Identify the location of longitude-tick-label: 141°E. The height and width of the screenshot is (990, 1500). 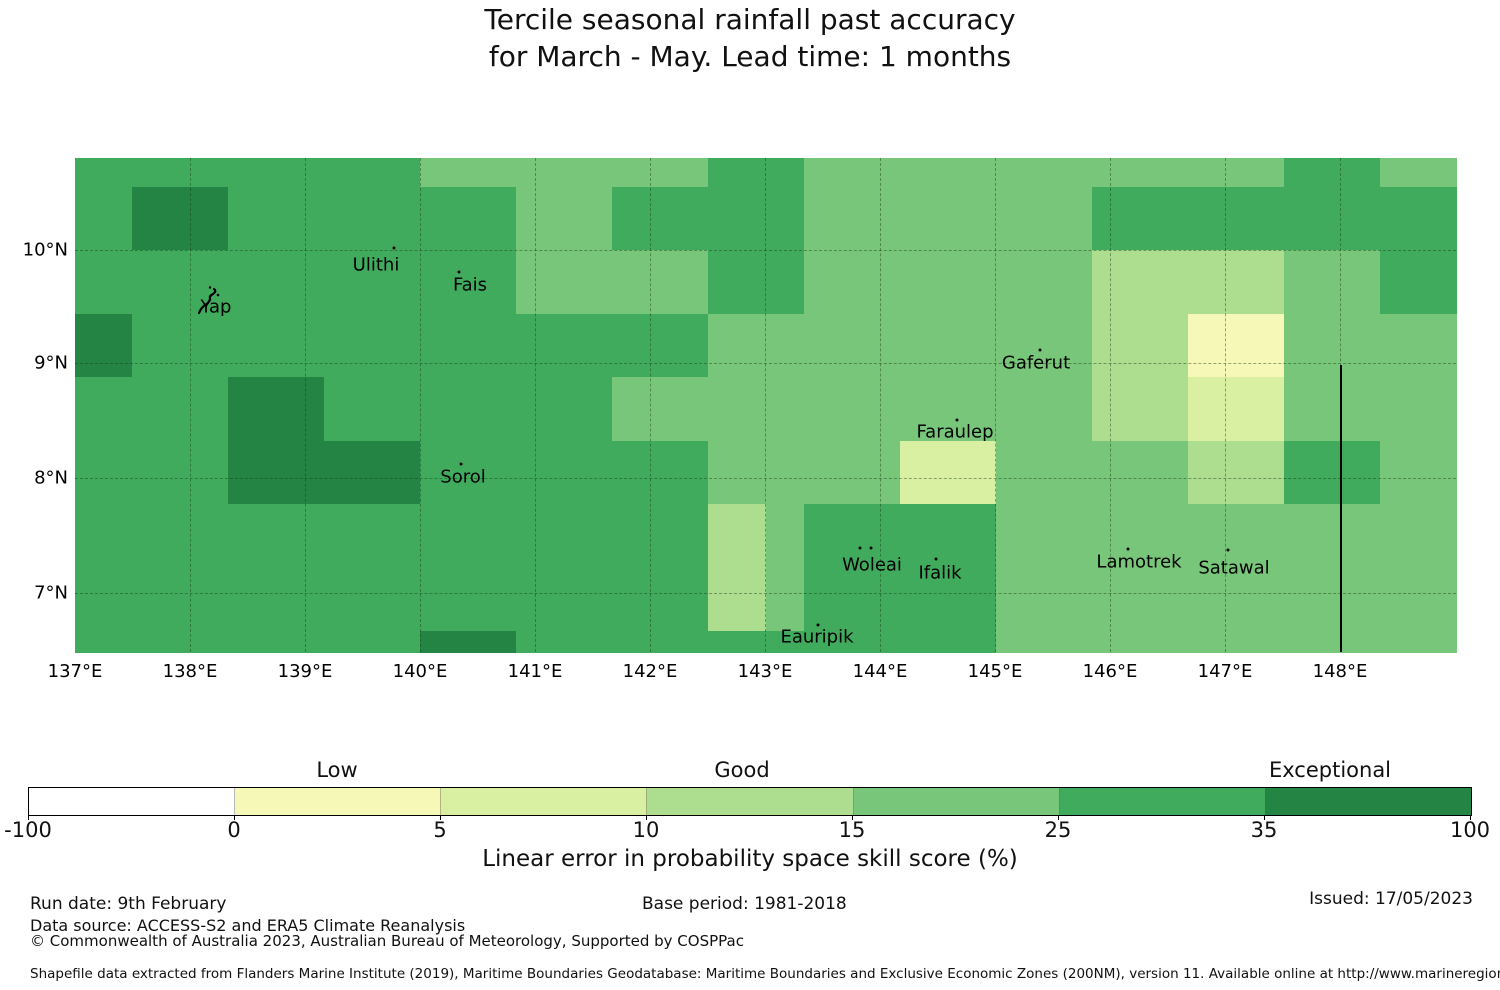
(535, 671).